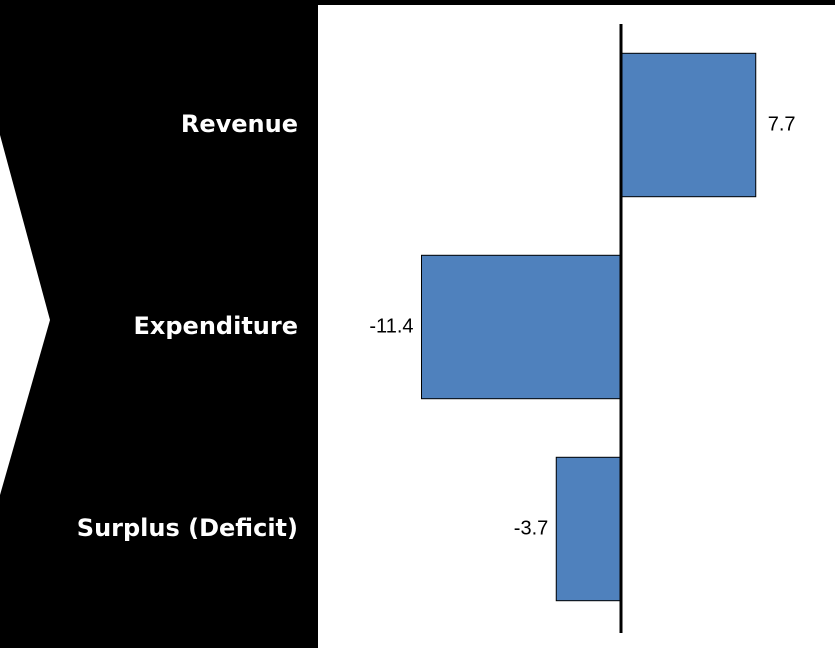  What do you see at coordinates (391, 326) in the screenshot?
I see `value-label: -11.4` at bounding box center [391, 326].